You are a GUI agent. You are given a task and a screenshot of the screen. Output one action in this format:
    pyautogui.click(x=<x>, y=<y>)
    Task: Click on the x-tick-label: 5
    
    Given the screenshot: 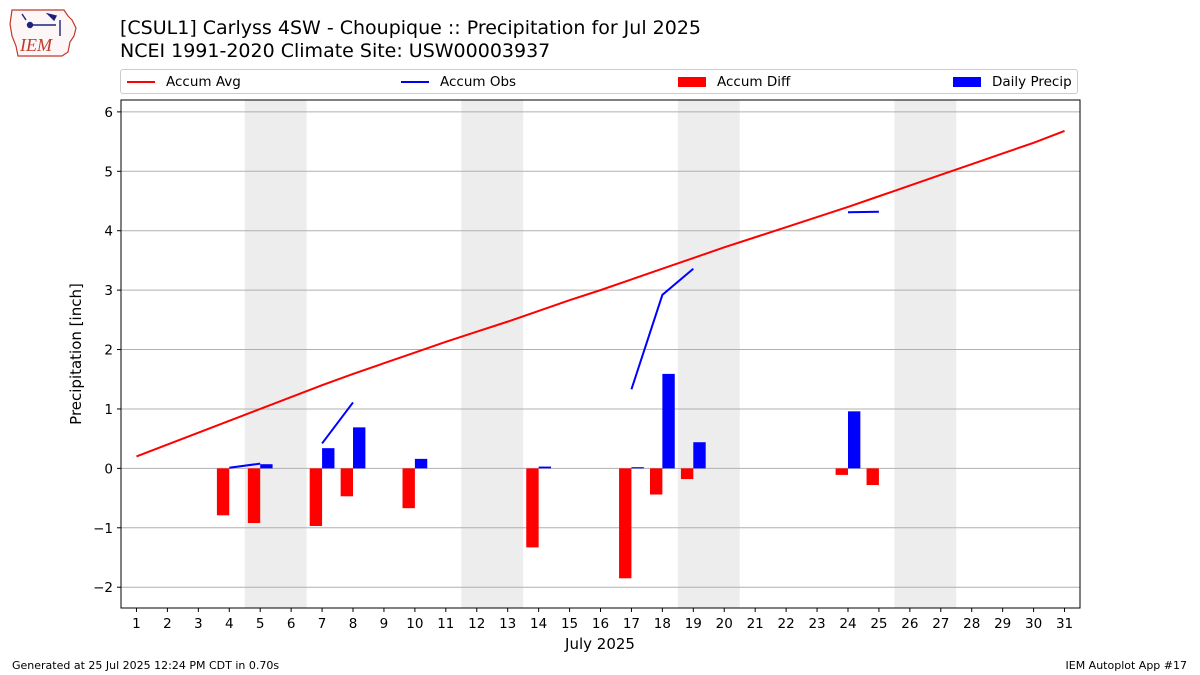 What is the action you would take?
    pyautogui.click(x=260, y=624)
    